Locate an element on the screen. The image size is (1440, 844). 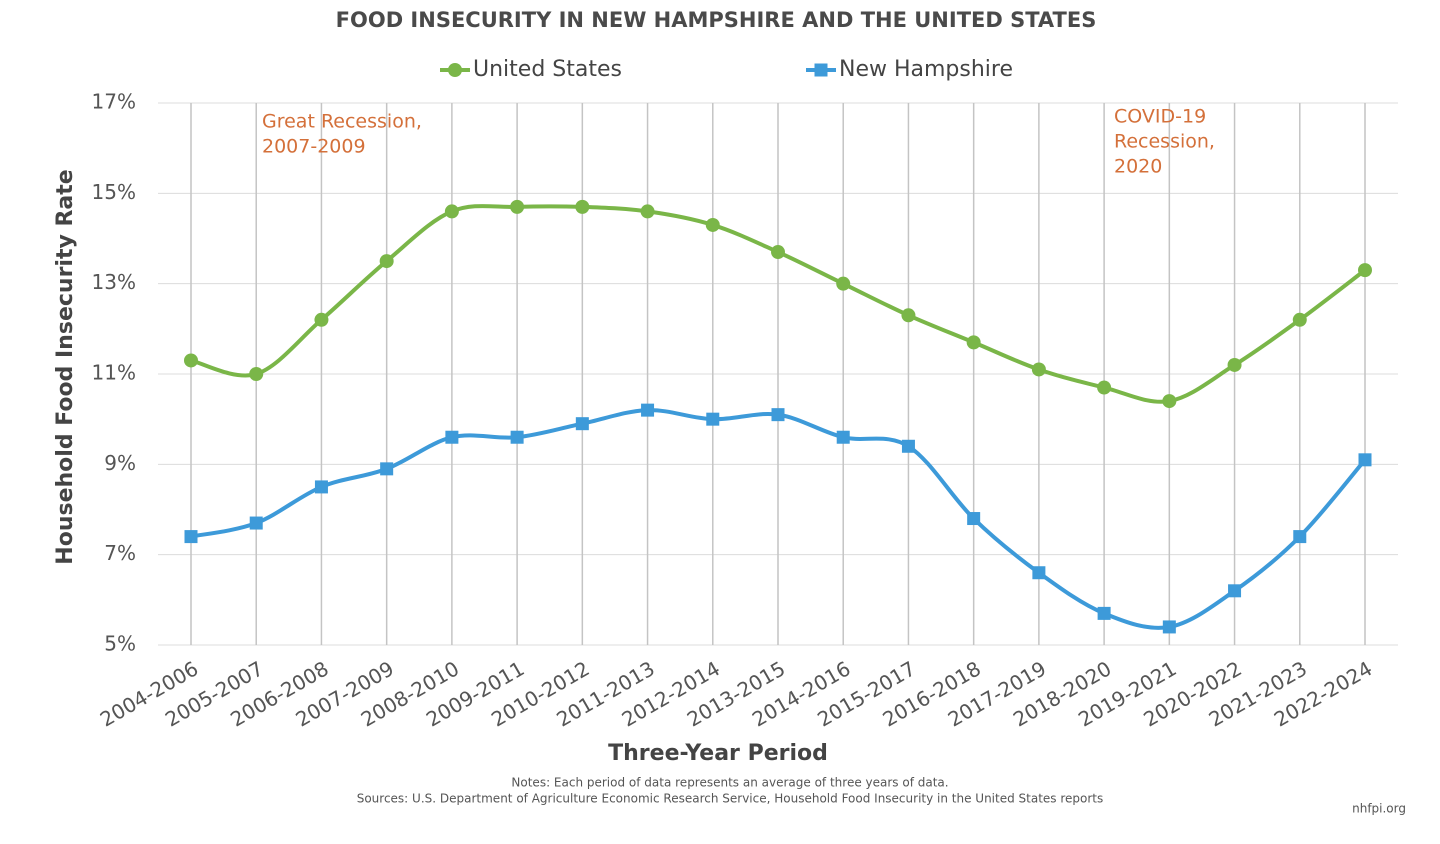
y-tick-label: 15% is located at coordinates (114, 192).